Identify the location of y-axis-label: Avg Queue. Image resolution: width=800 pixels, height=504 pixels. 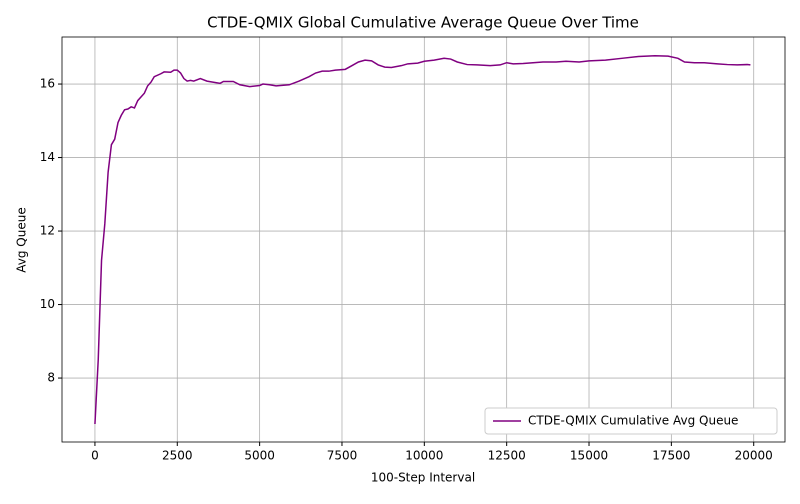
(22, 239).